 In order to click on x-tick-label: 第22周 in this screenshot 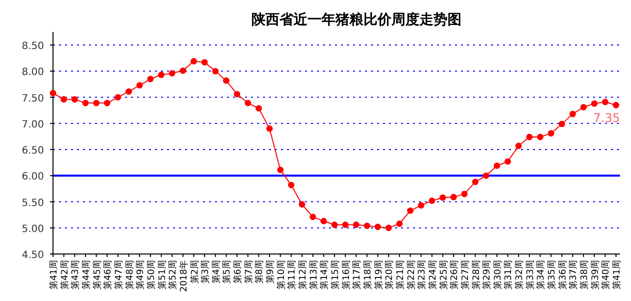, I will do `click(411, 275)`.